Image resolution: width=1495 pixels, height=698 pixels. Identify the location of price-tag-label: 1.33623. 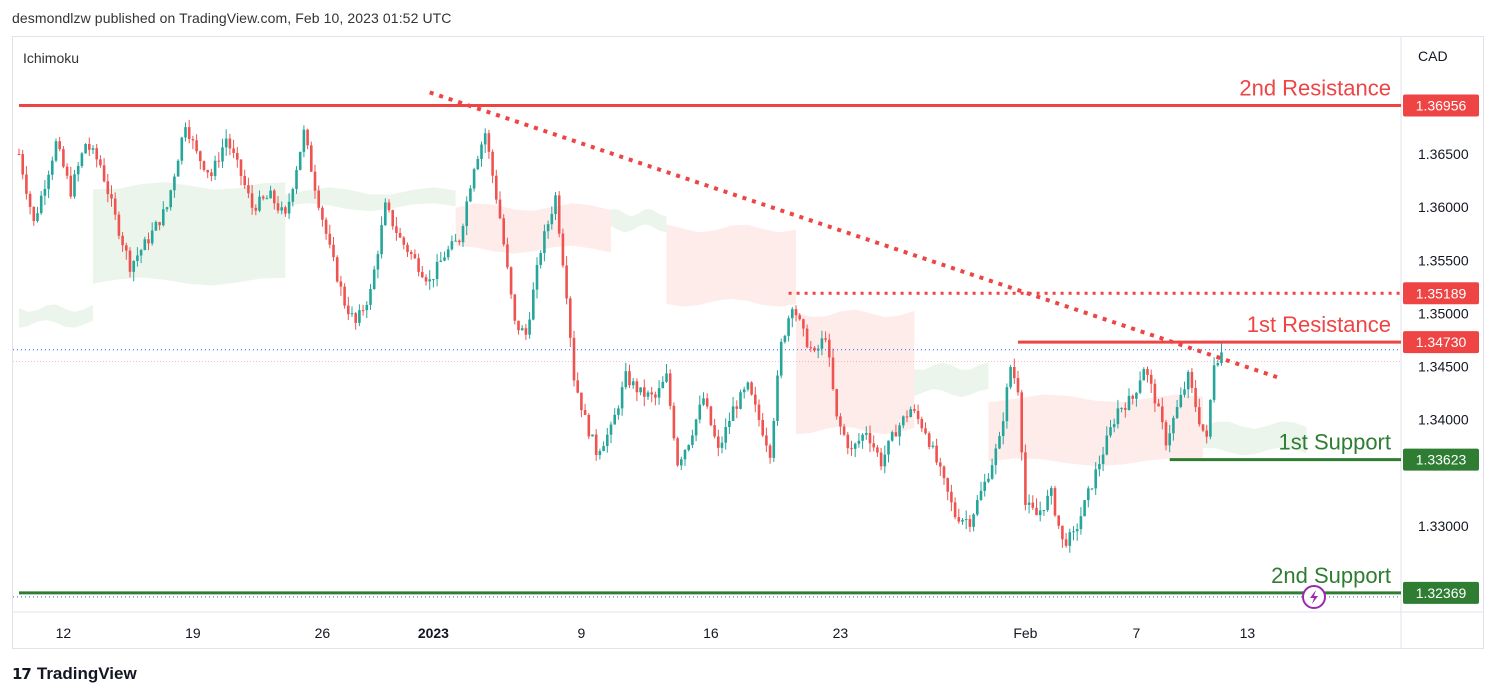
(1441, 460).